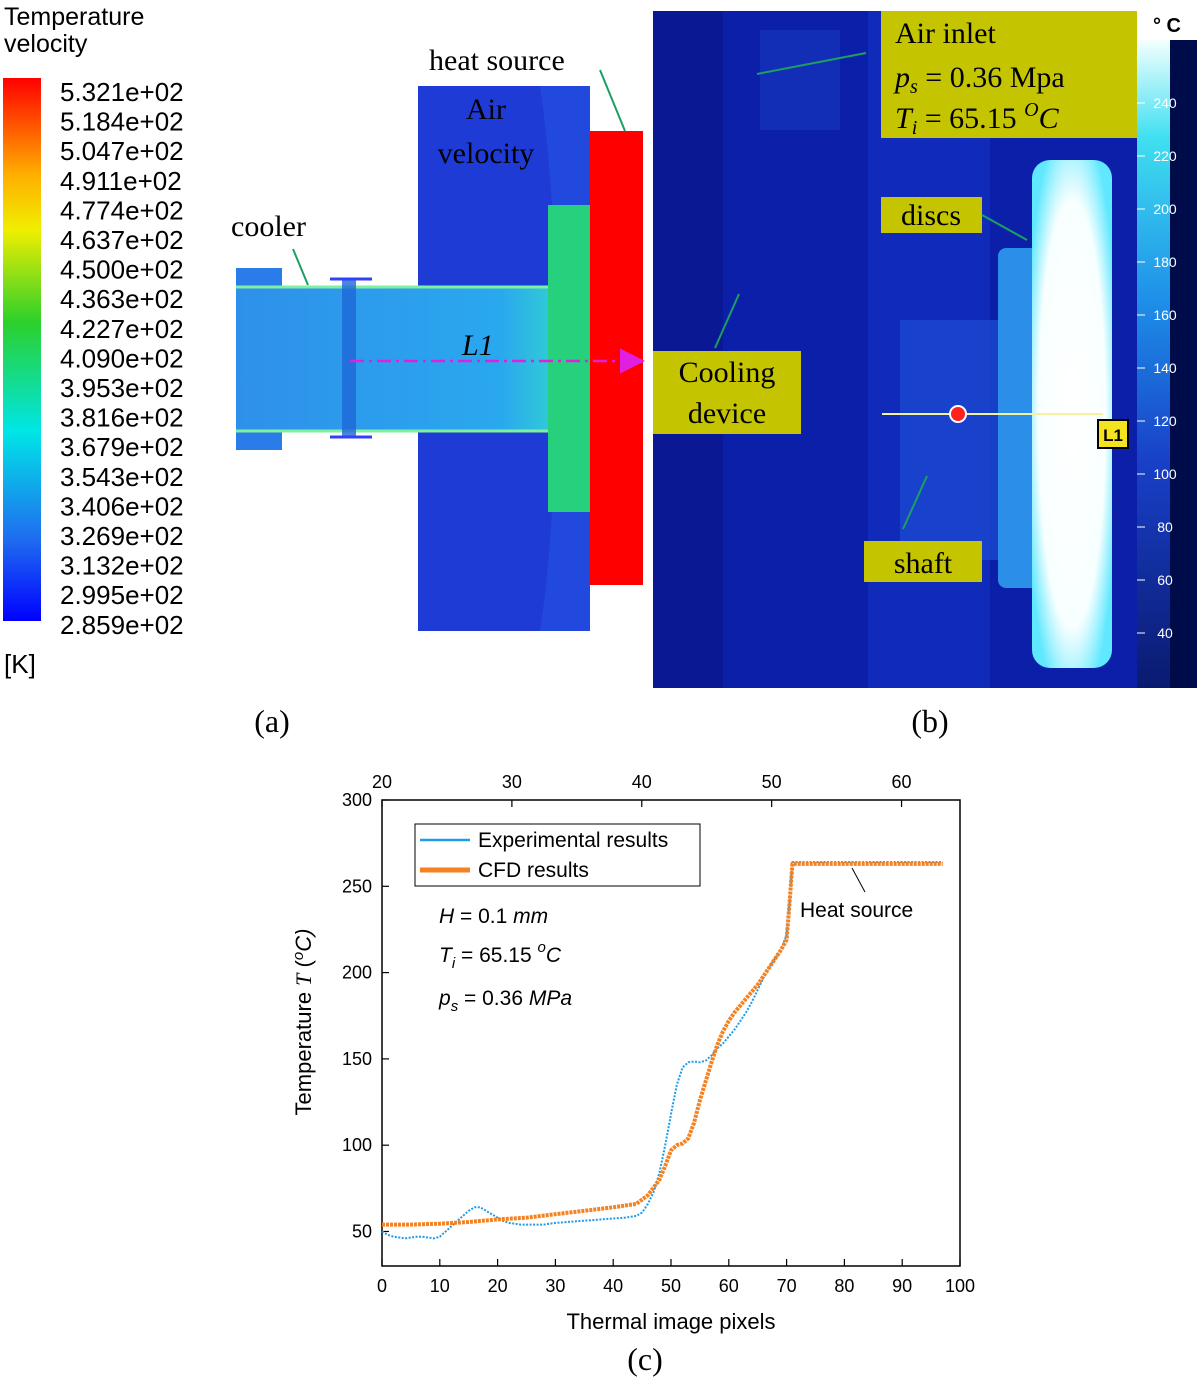 This screenshot has width=1200, height=1380. Describe the element at coordinates (512, 782) in the screenshot. I see `top-tick-label: 30` at that location.